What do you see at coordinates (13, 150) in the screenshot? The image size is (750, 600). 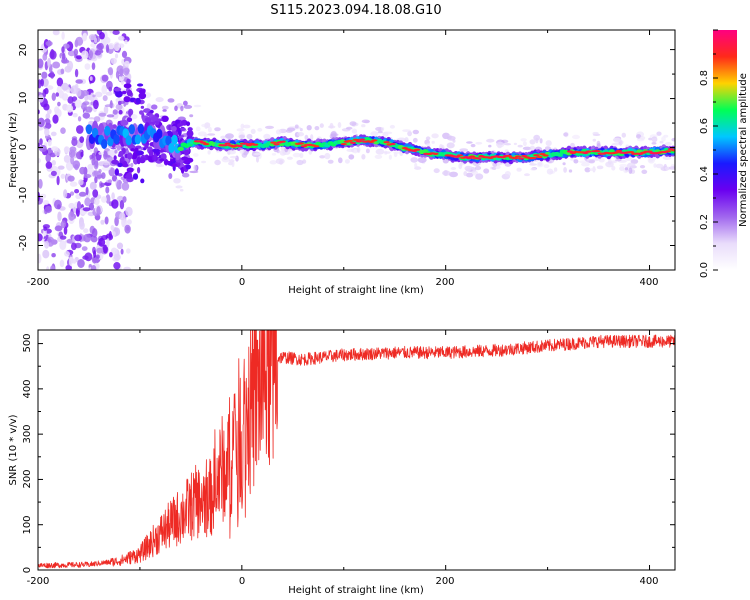 I see `spectrogram-y-axis-label: Frequency (Hz)` at bounding box center [13, 150].